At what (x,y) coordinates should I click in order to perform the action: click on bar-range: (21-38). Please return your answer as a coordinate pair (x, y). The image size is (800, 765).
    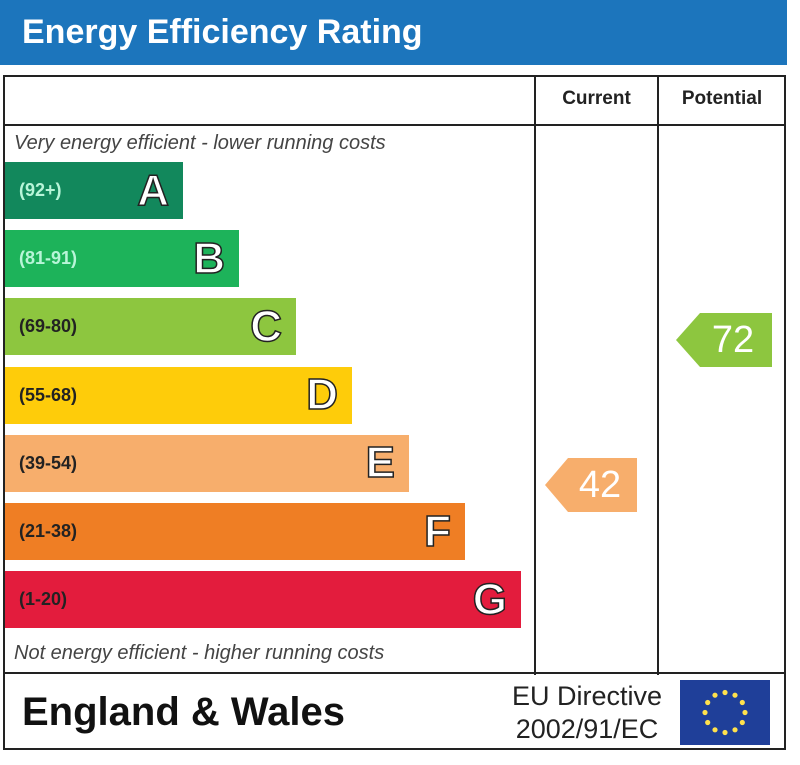
    Looking at the image, I should click on (48, 531).